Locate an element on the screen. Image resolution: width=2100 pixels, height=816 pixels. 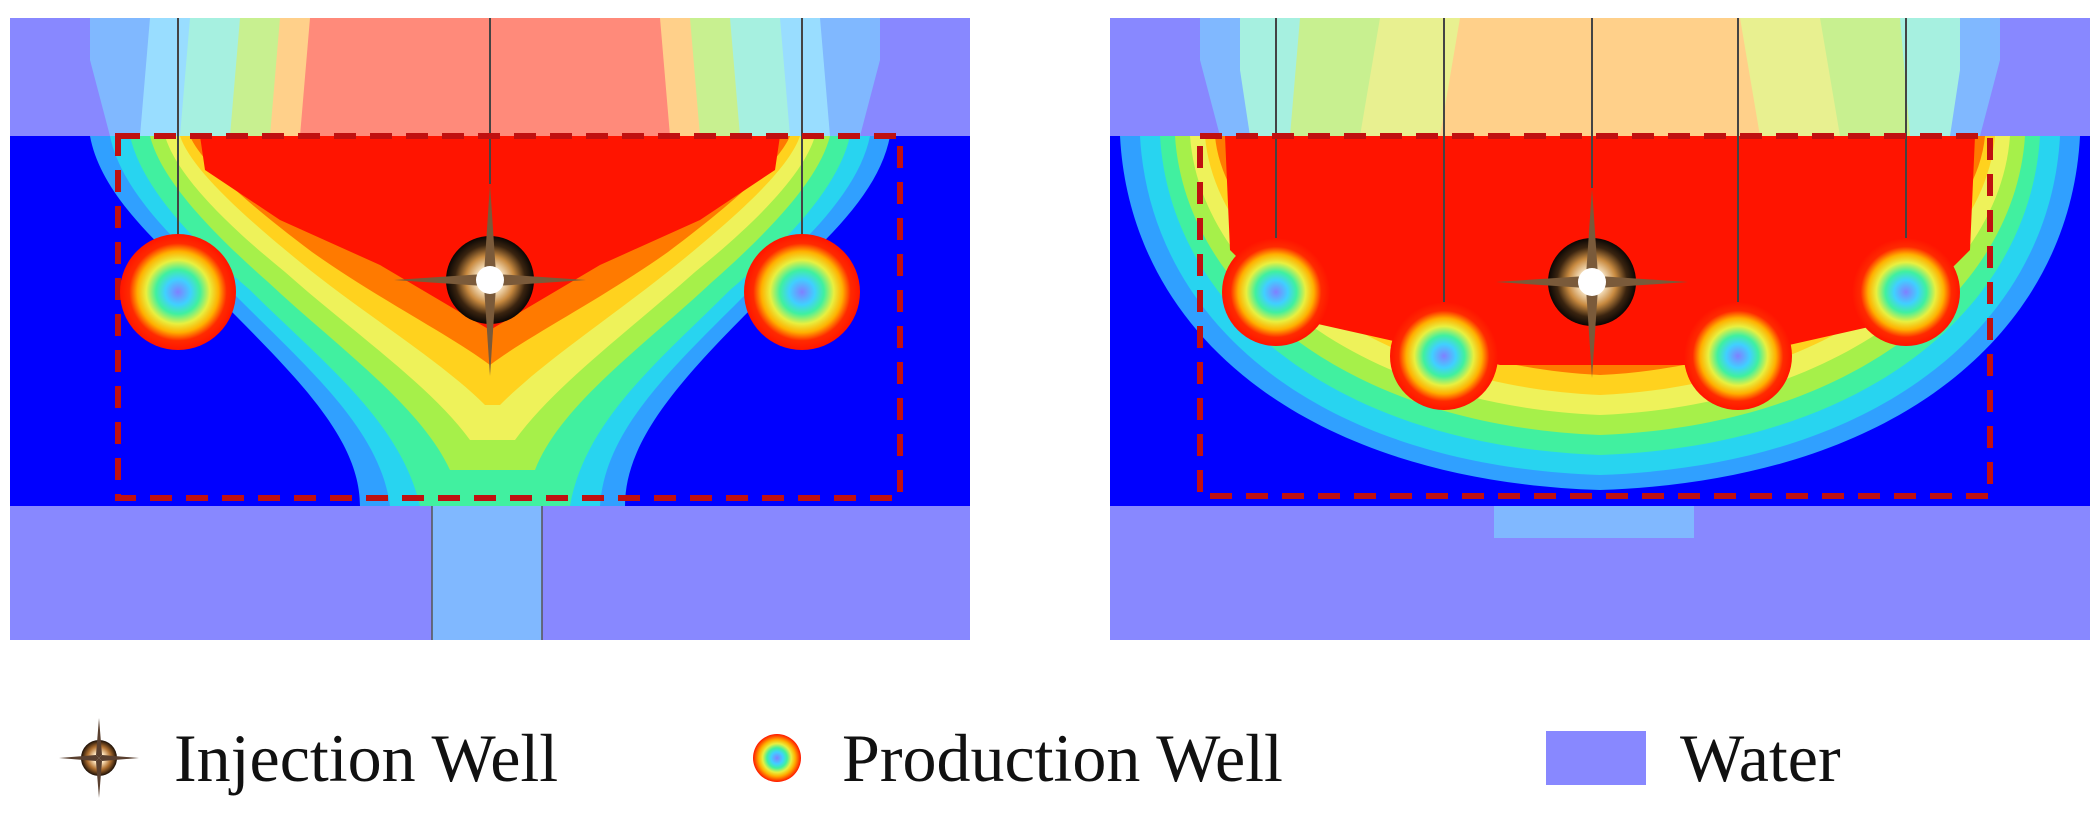
legend: Injection Well Production Well Water is located at coordinates (1050, 758).